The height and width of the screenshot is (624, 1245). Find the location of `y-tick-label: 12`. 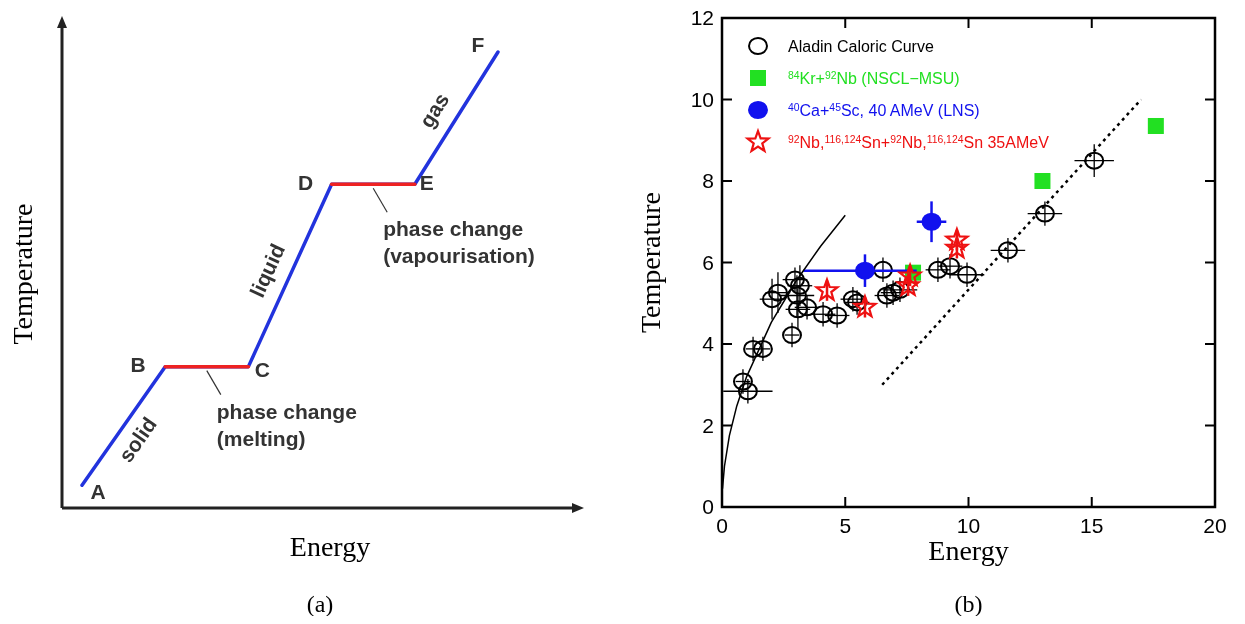

y-tick-label: 12 is located at coordinates (702, 17).